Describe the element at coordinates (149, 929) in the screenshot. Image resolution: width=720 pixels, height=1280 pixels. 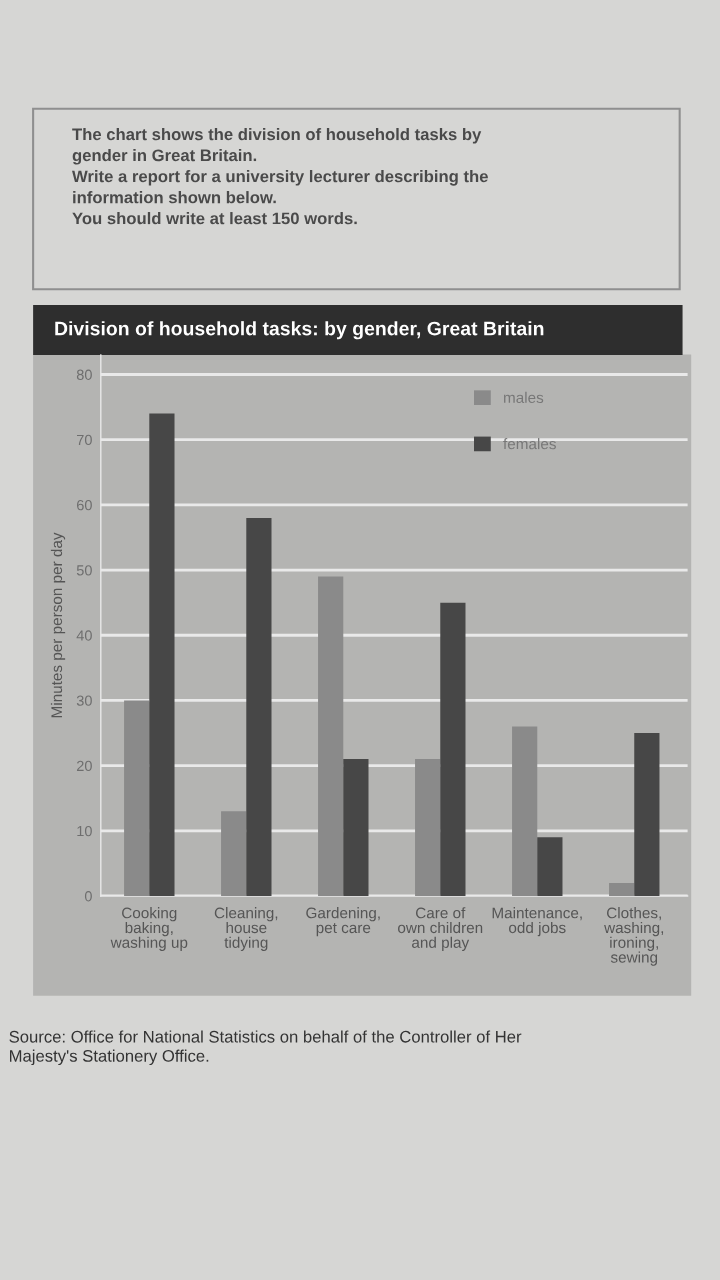
I see `x-tick-label: Cooking baking, washing up` at that location.